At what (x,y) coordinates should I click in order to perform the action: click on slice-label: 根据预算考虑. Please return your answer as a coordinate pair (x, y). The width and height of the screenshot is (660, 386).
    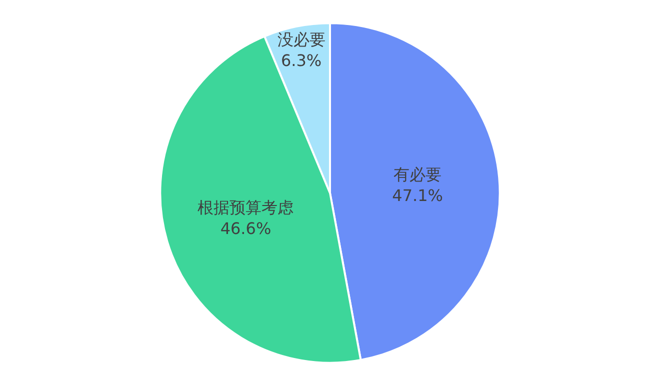
    Looking at the image, I should click on (246, 208).